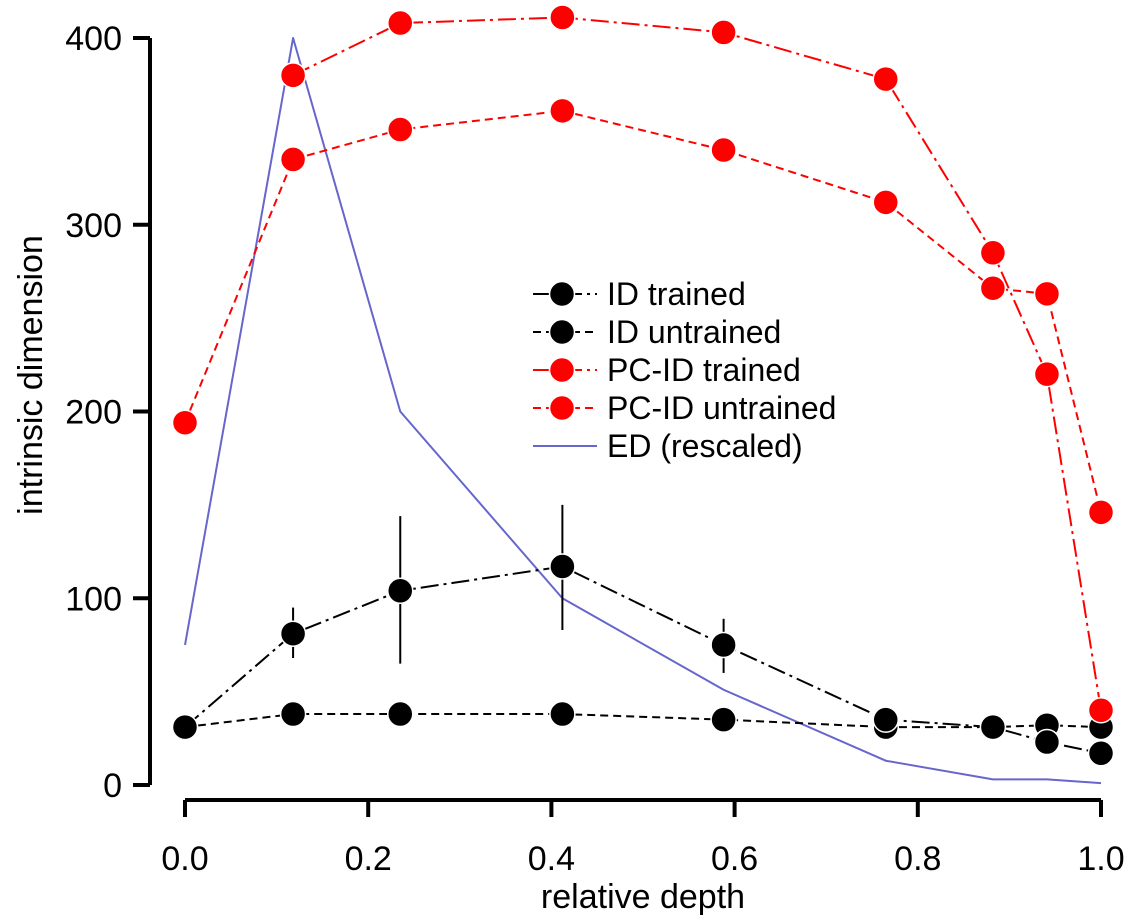  I want to click on x-axis: 0.0 0.2 0.4 0.6 0.8 1.0, so click(643, 838).